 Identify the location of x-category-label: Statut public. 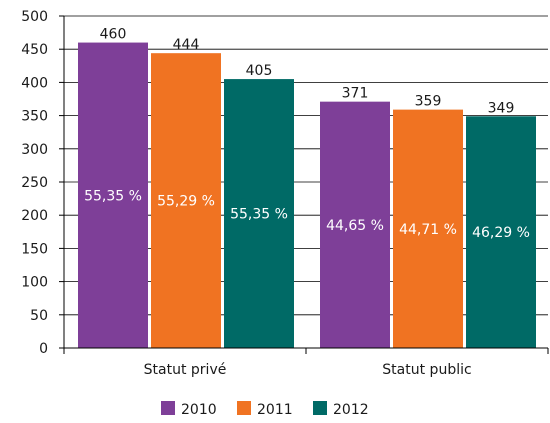
(426, 370).